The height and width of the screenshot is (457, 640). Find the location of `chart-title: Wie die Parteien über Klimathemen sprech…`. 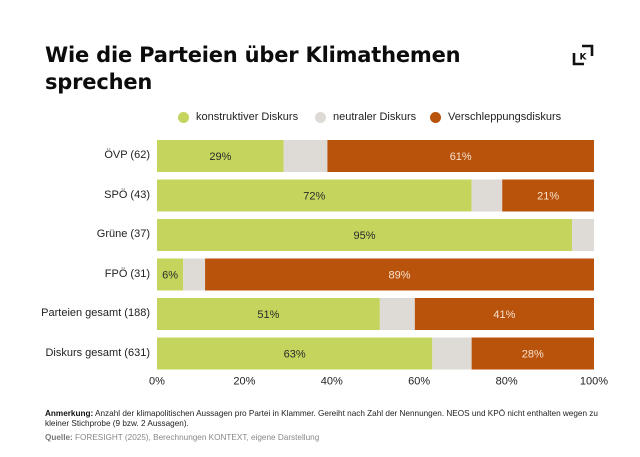

chart-title: Wie die Parteien über Klimathemen sprech… is located at coordinates (253, 68).